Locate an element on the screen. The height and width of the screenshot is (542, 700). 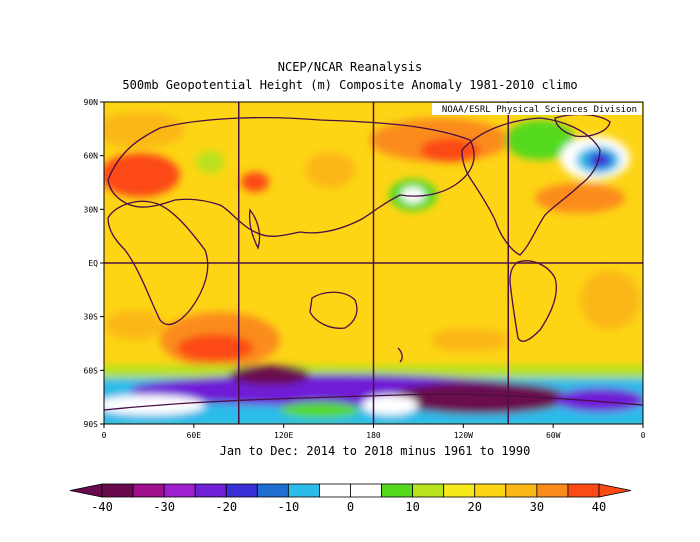
latitude-labels: 90N 60N 30N EQ 30S 60S 90S is located at coordinates (94, 263).